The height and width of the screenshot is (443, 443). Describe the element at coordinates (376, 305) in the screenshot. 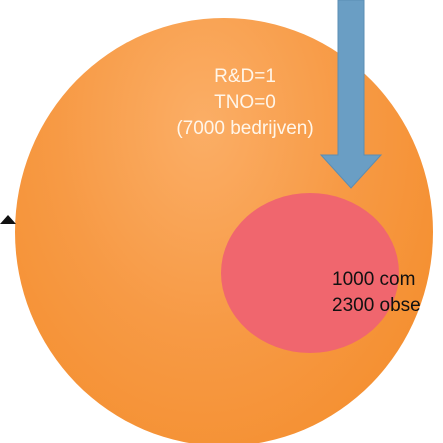

I see `inner-set-line-observations: 2300 obse` at that location.